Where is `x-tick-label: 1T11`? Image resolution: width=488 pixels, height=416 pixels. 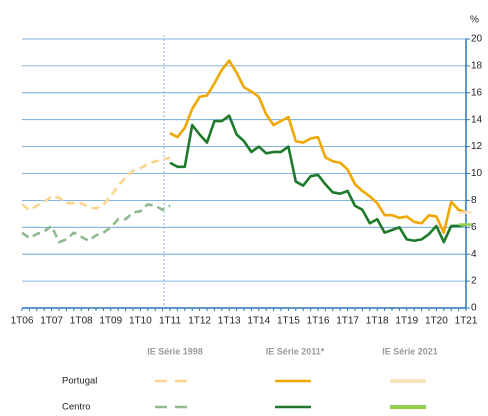
x-tick-label: 1T11 is located at coordinates (170, 321).